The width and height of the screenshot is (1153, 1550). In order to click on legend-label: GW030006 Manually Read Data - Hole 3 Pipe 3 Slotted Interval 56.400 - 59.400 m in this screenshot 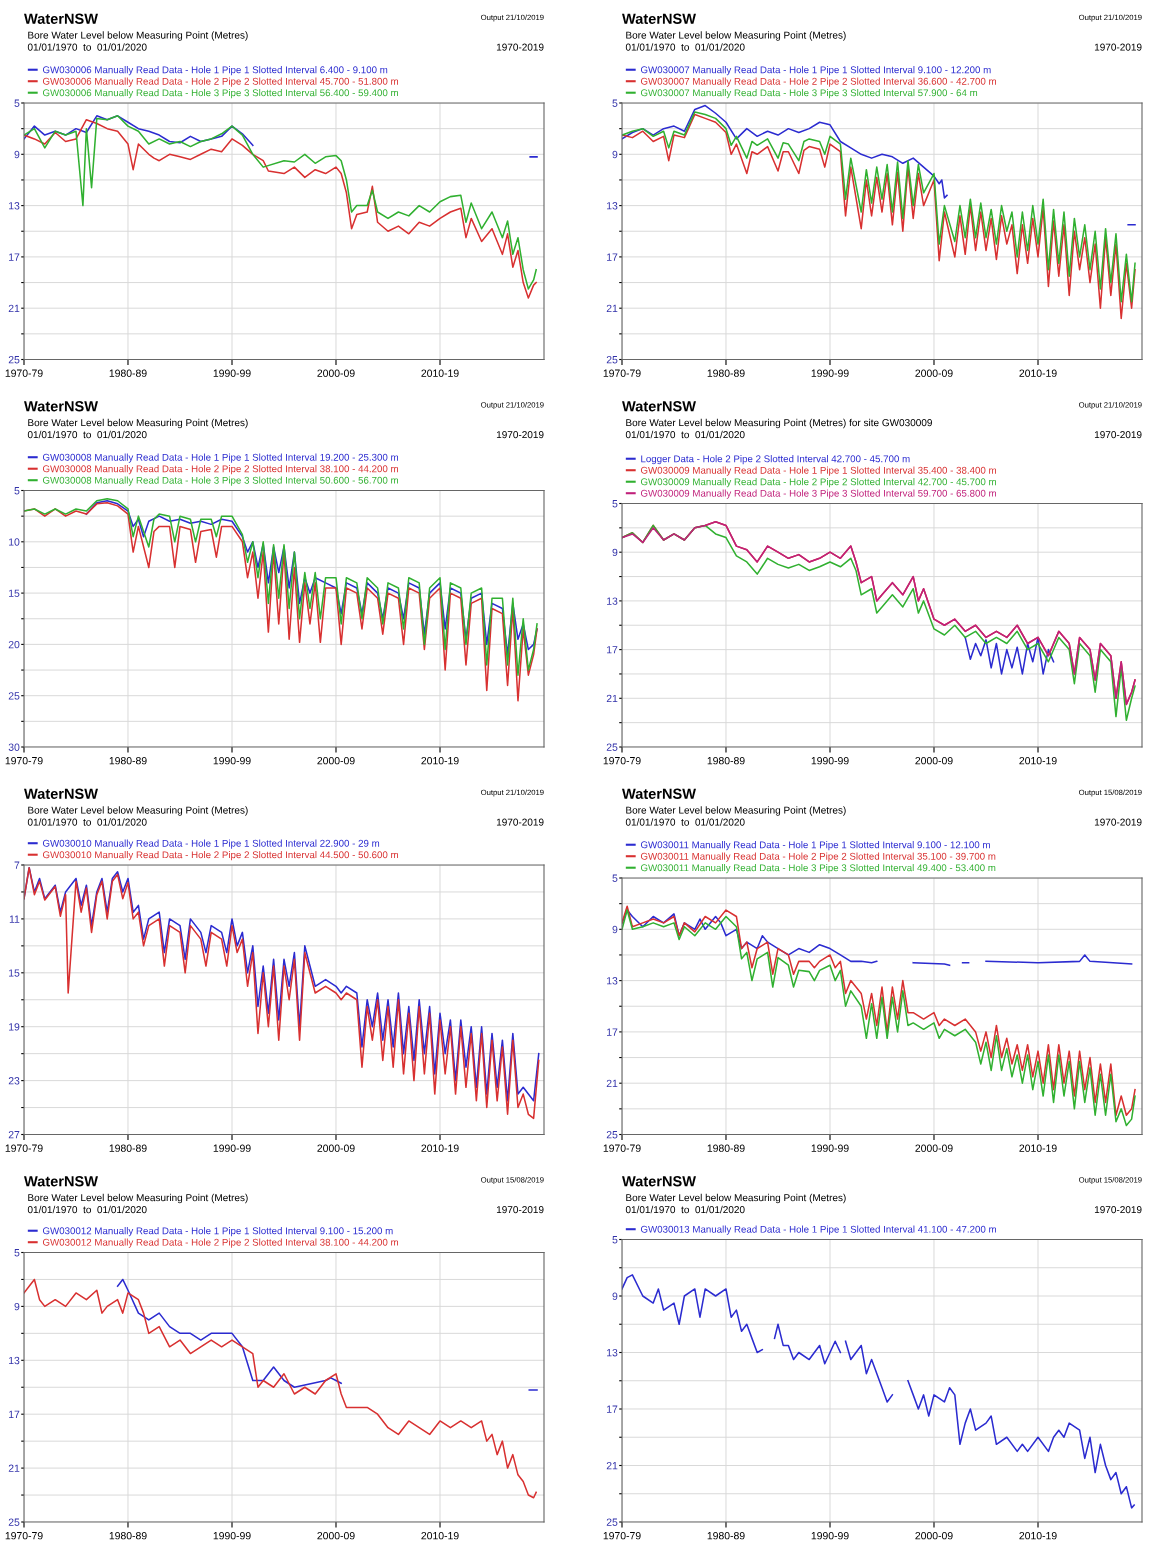, I will do `click(220, 94)`.